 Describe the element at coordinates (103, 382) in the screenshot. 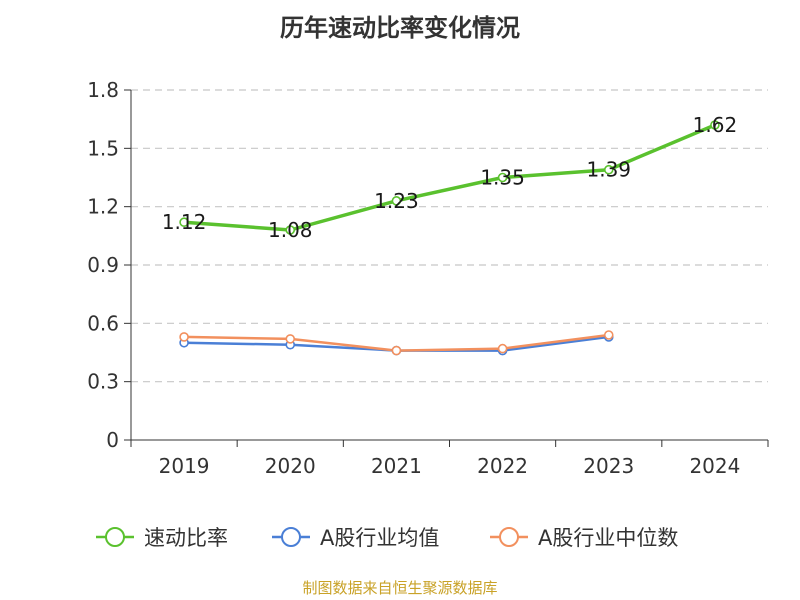

I see `y-tick-label: 0.3` at that location.